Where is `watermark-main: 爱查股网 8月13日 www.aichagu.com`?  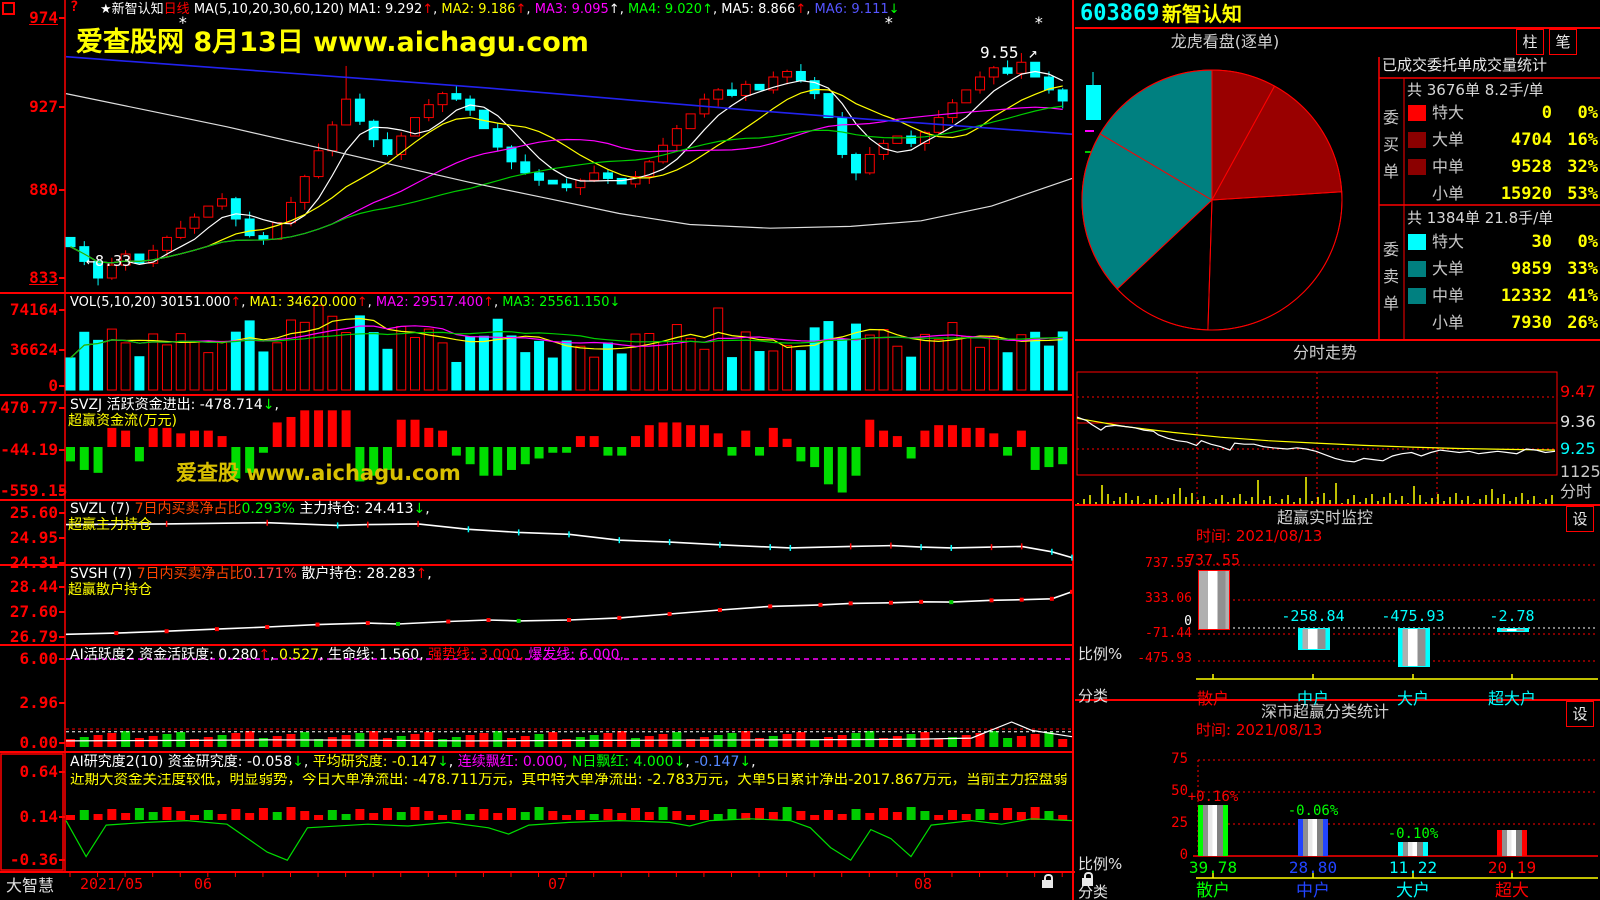
watermark-main: 爱查股网 8月13日 www.aichagu.com is located at coordinates (332, 42).